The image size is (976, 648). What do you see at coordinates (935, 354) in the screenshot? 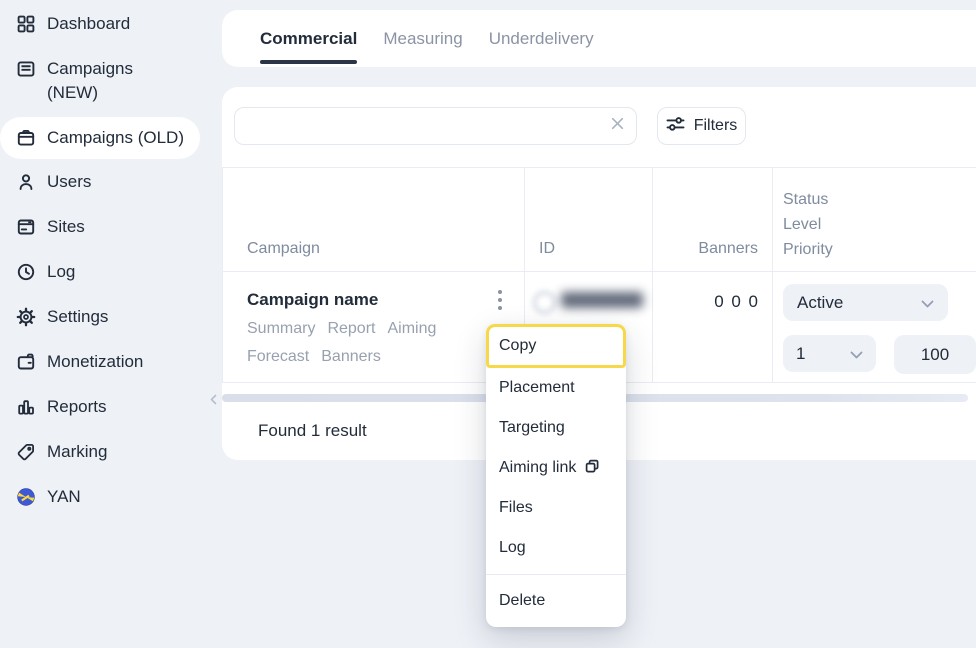
I see `priority-input` at bounding box center [935, 354].